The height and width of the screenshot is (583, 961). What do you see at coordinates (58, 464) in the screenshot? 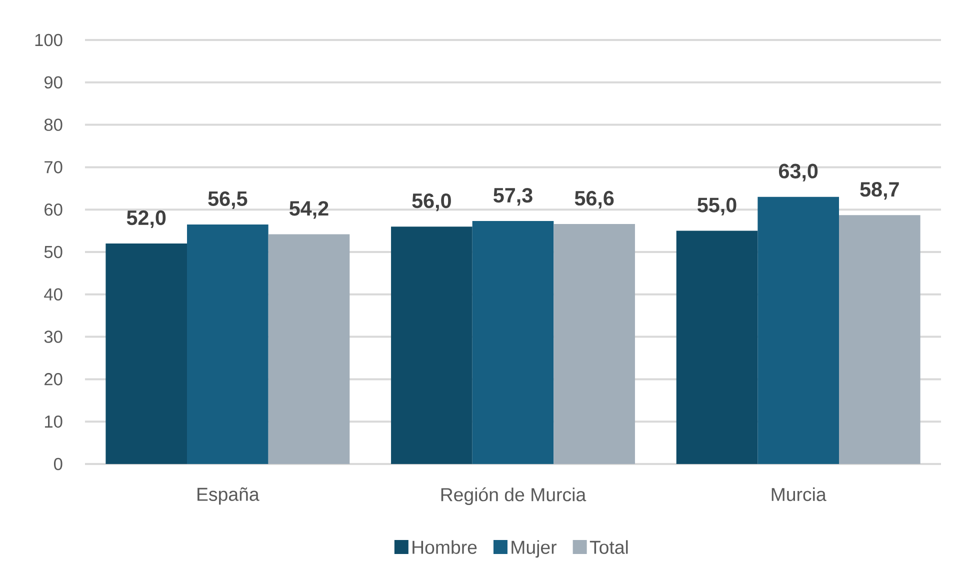
I see `y-tick-label: 0` at bounding box center [58, 464].